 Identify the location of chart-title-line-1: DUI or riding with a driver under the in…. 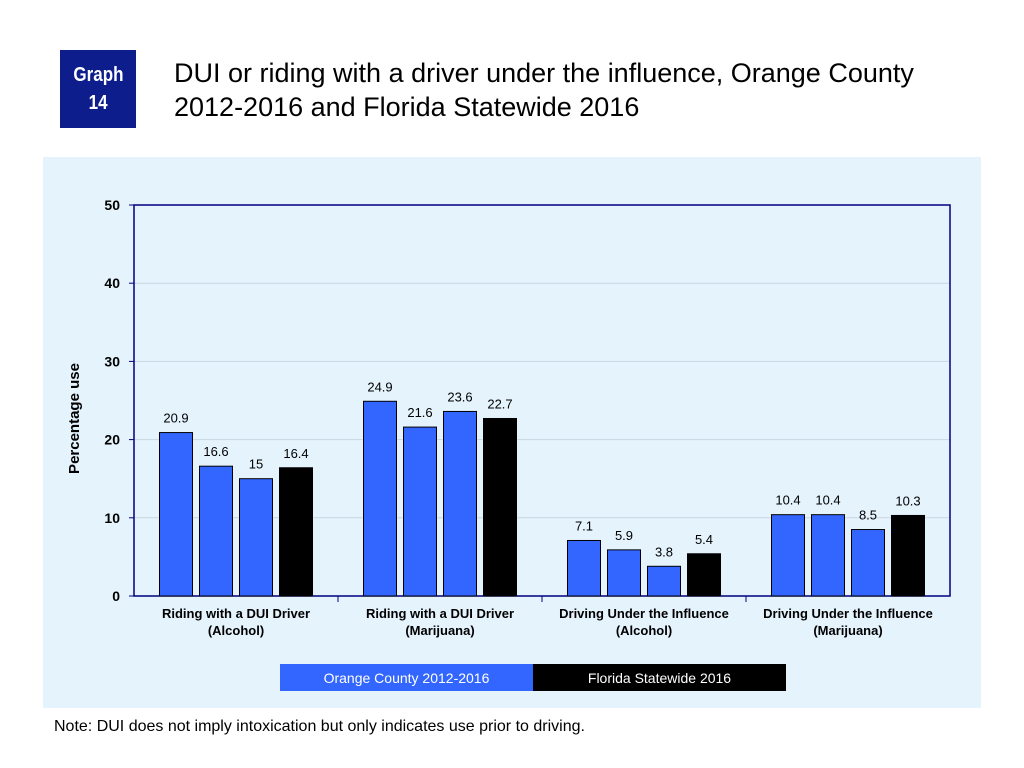
(544, 73).